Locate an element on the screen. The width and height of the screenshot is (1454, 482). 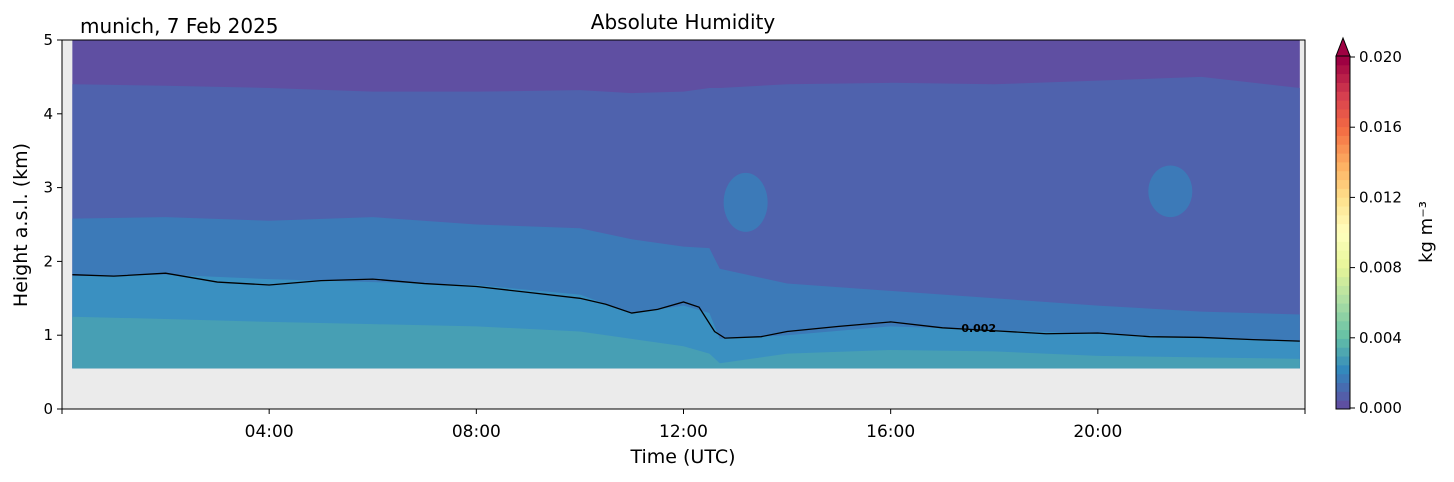
y-tick-label: 5 is located at coordinates (48, 40).